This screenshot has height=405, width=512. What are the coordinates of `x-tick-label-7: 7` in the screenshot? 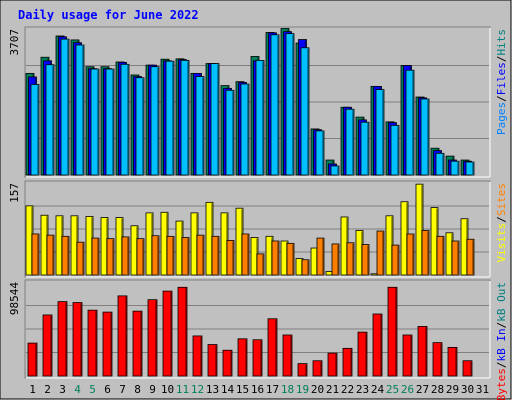 It's located at (122, 389).